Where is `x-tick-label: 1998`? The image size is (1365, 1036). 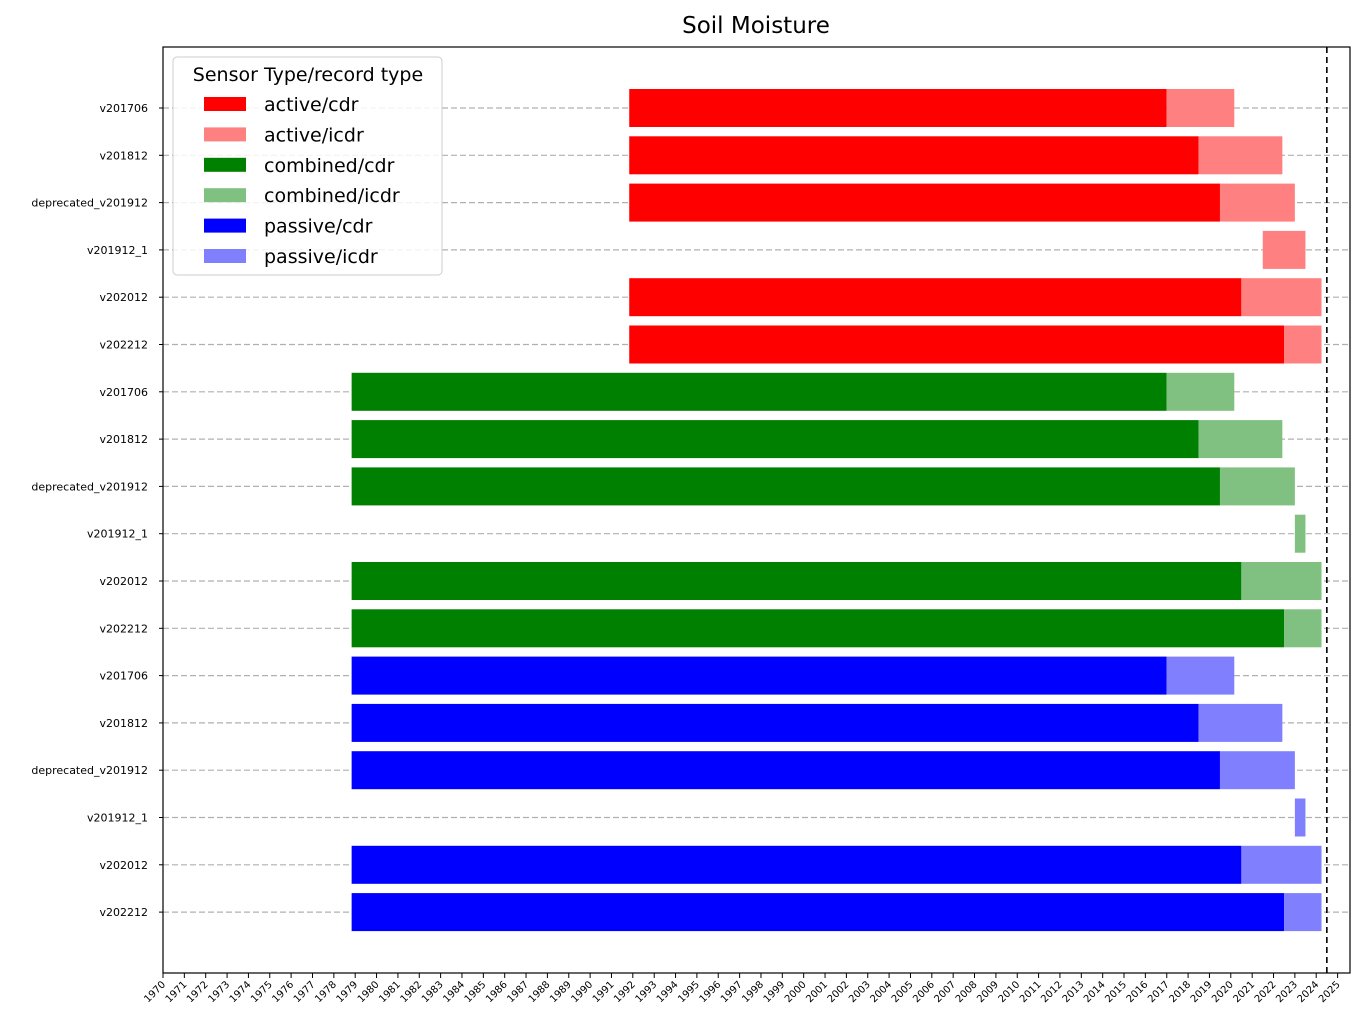
x-tick-label: 1998 is located at coordinates (753, 992).